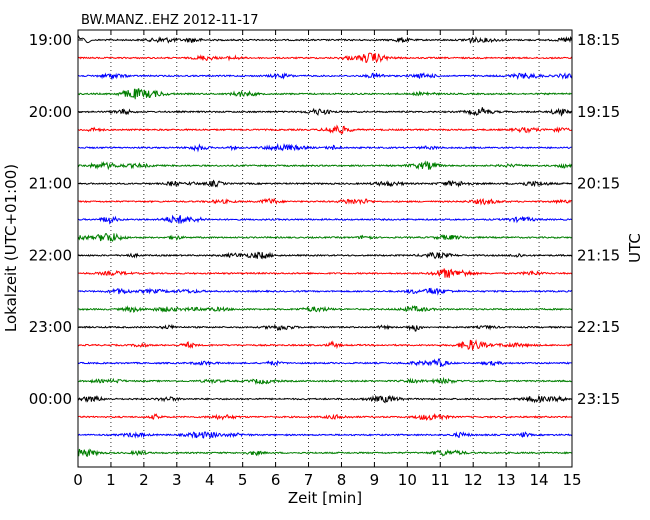 Image resolution: width=650 pixels, height=520 pixels. I want to click on left-tick-label: 20:00, so click(50, 112).